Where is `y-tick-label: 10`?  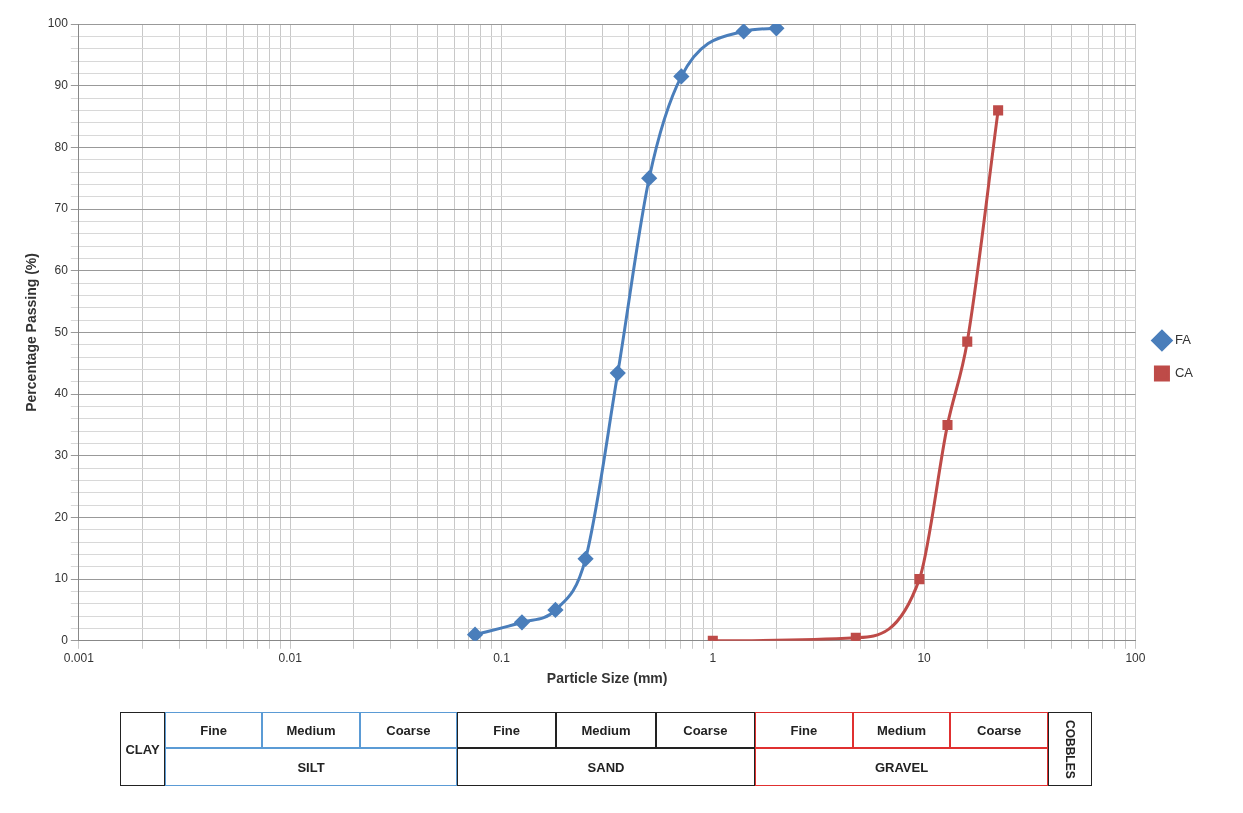 y-tick-label: 10 is located at coordinates (61, 578).